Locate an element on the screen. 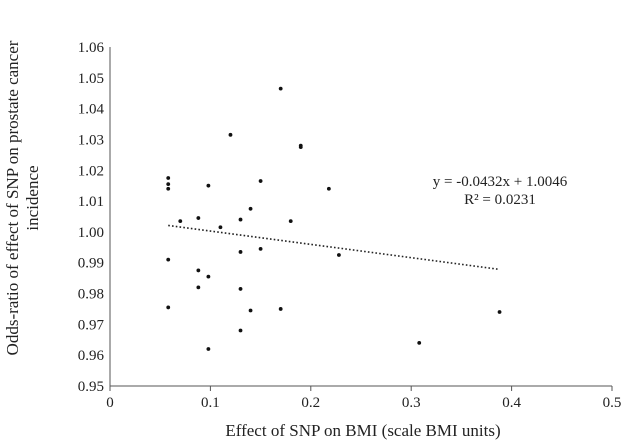  x-axis-title: Effect of SNP on BMI (scale BMI units) is located at coordinates (362, 430).